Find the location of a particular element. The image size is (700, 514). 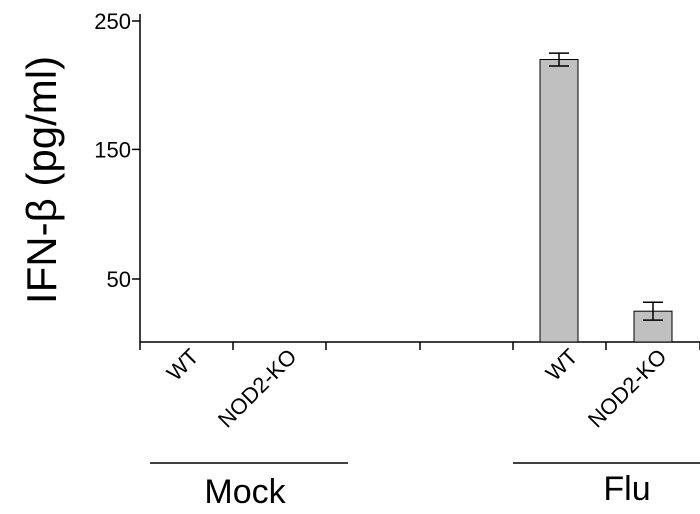

group-mock: Mock is located at coordinates (249, 486).